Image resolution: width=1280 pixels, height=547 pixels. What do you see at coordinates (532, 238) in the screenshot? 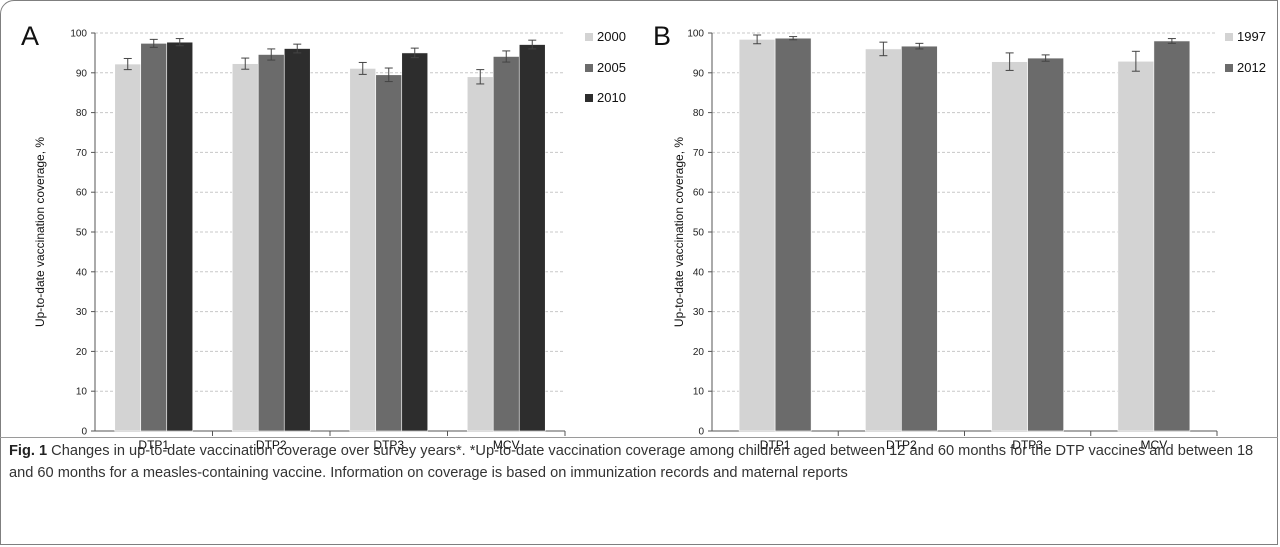
I see `bar-2010-mcv` at bounding box center [532, 238].